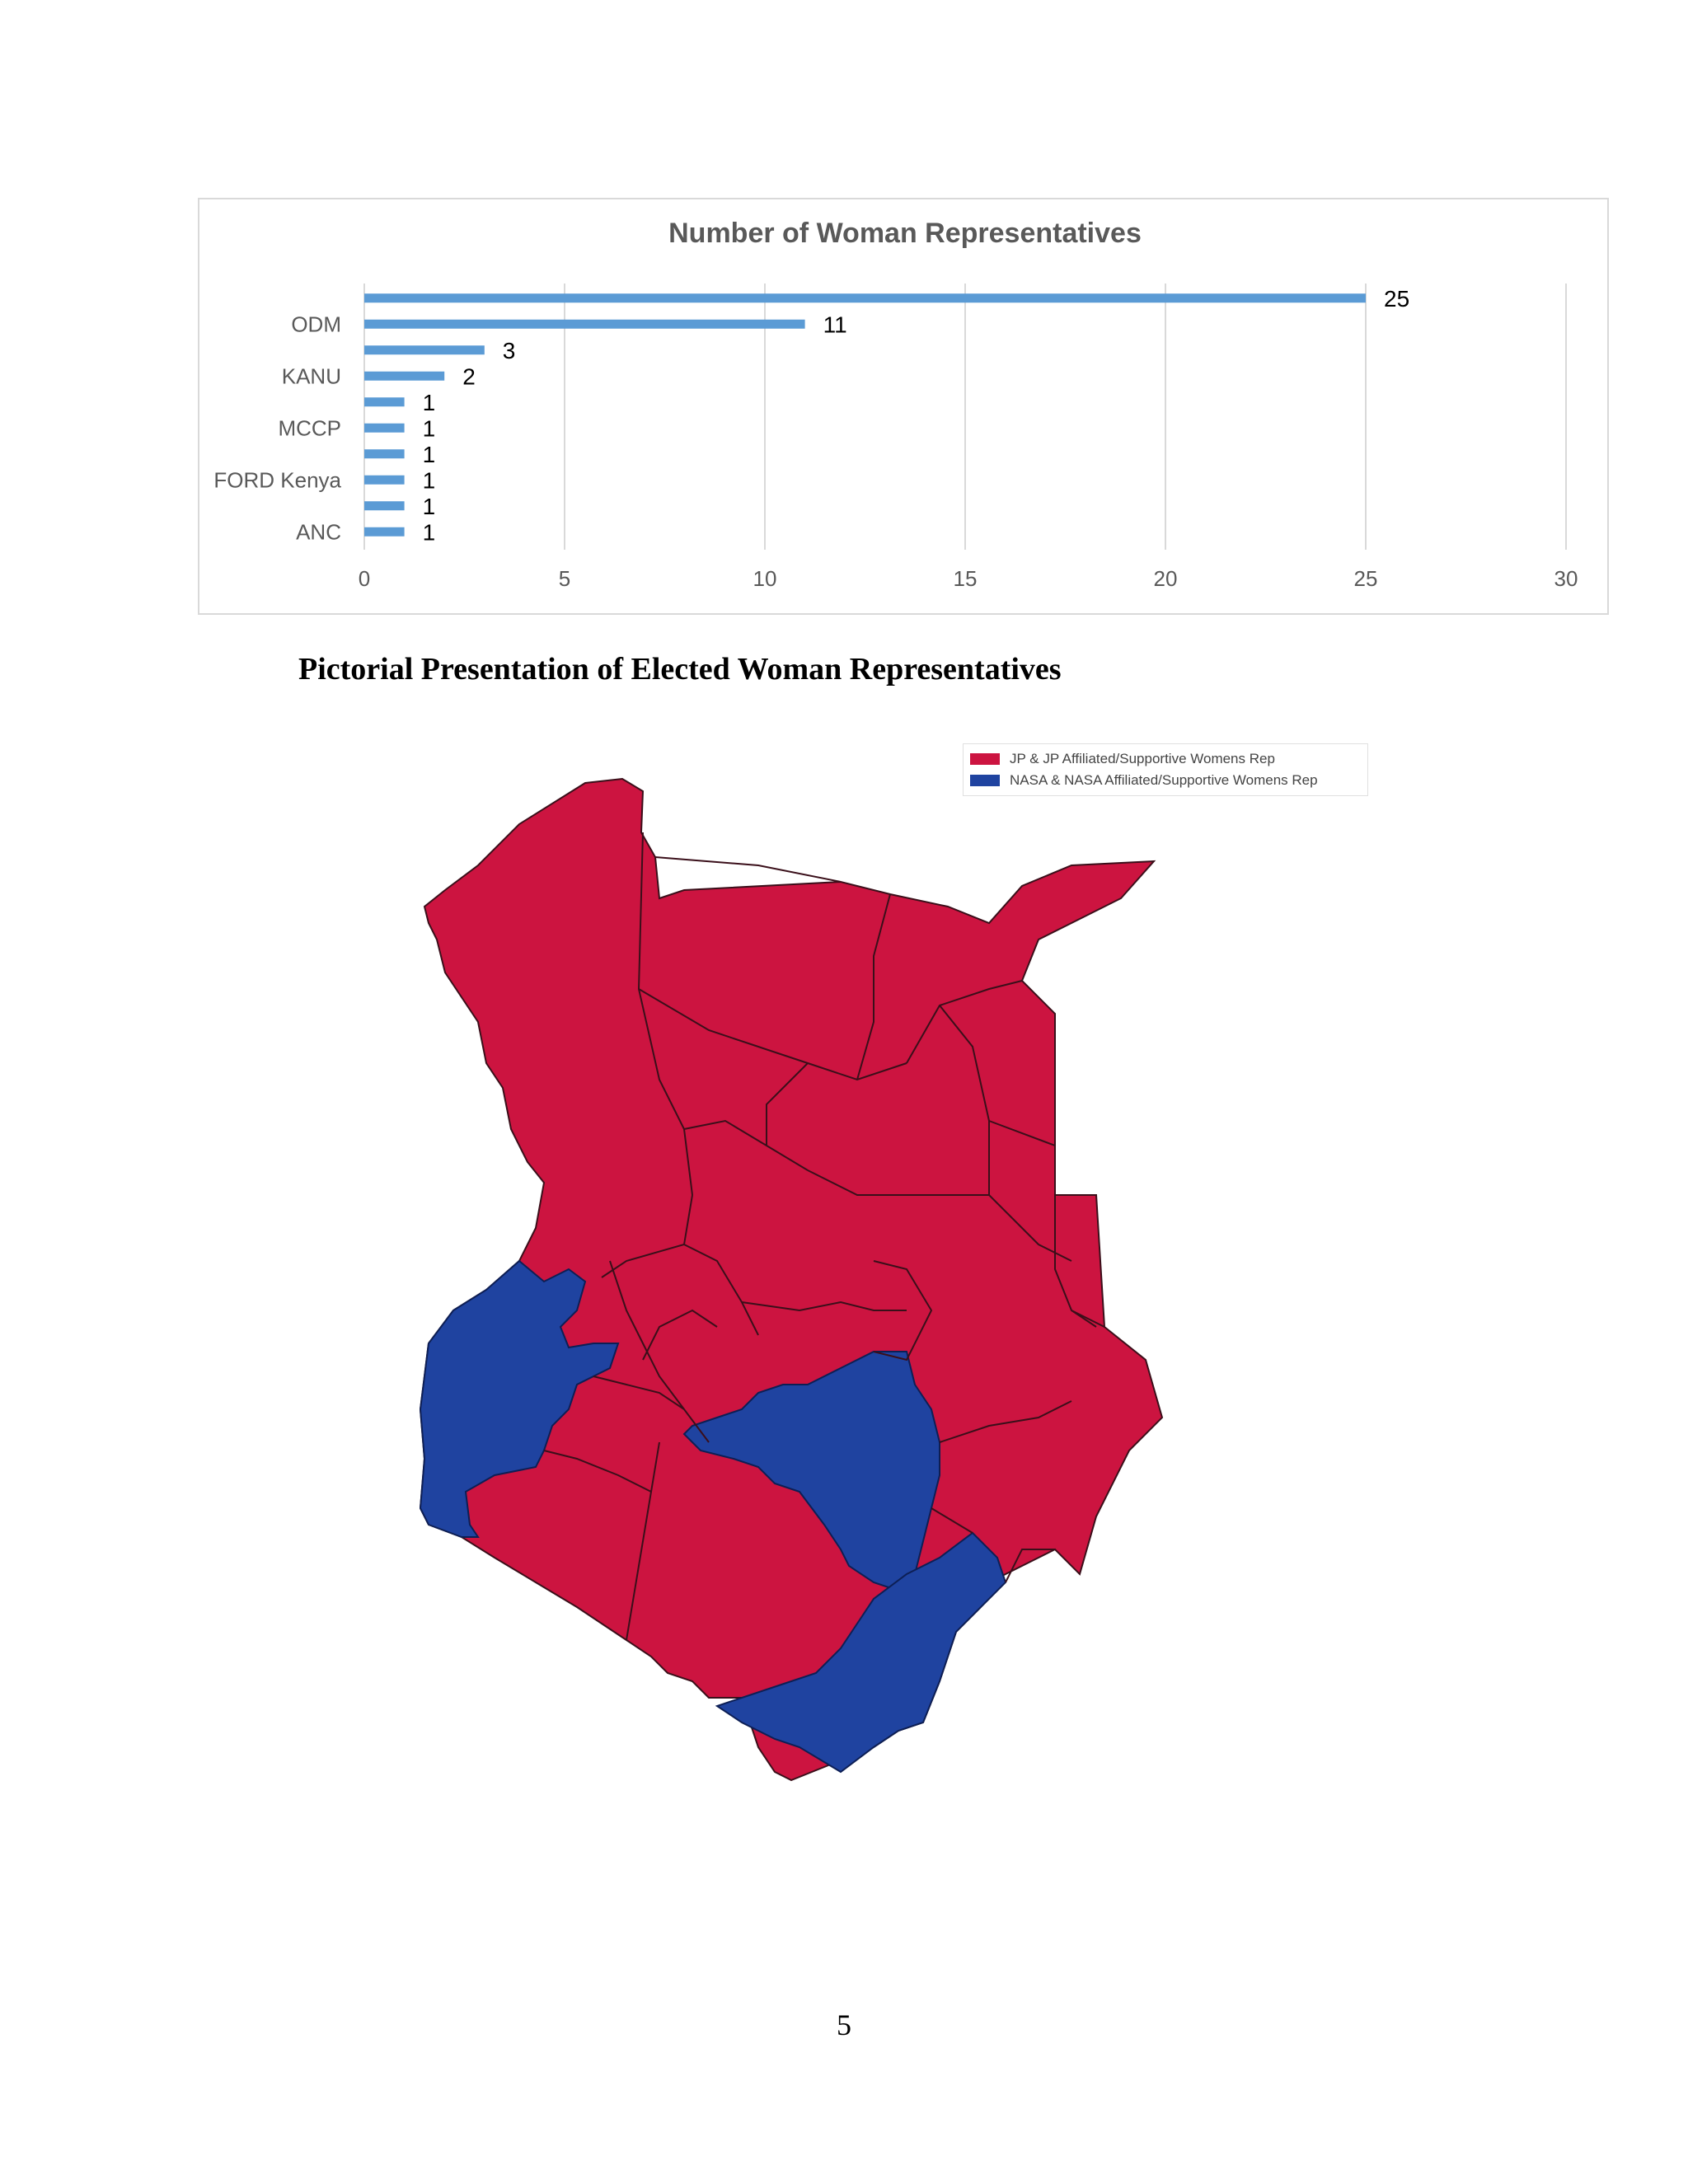  What do you see at coordinates (1366, 578) in the screenshot?
I see `x-tick-label: 25` at bounding box center [1366, 578].